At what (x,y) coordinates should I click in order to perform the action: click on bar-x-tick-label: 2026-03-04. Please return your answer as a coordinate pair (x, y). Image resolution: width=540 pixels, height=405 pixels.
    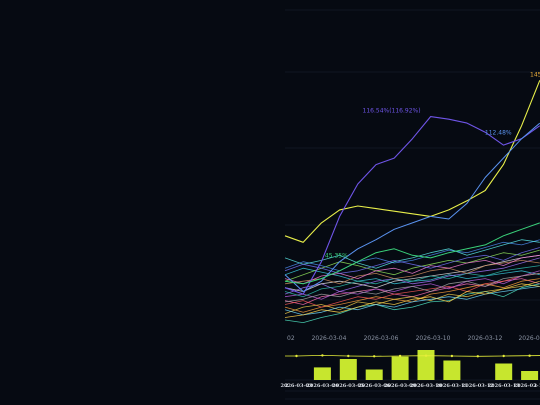
    Looking at the image, I should click on (322, 386).